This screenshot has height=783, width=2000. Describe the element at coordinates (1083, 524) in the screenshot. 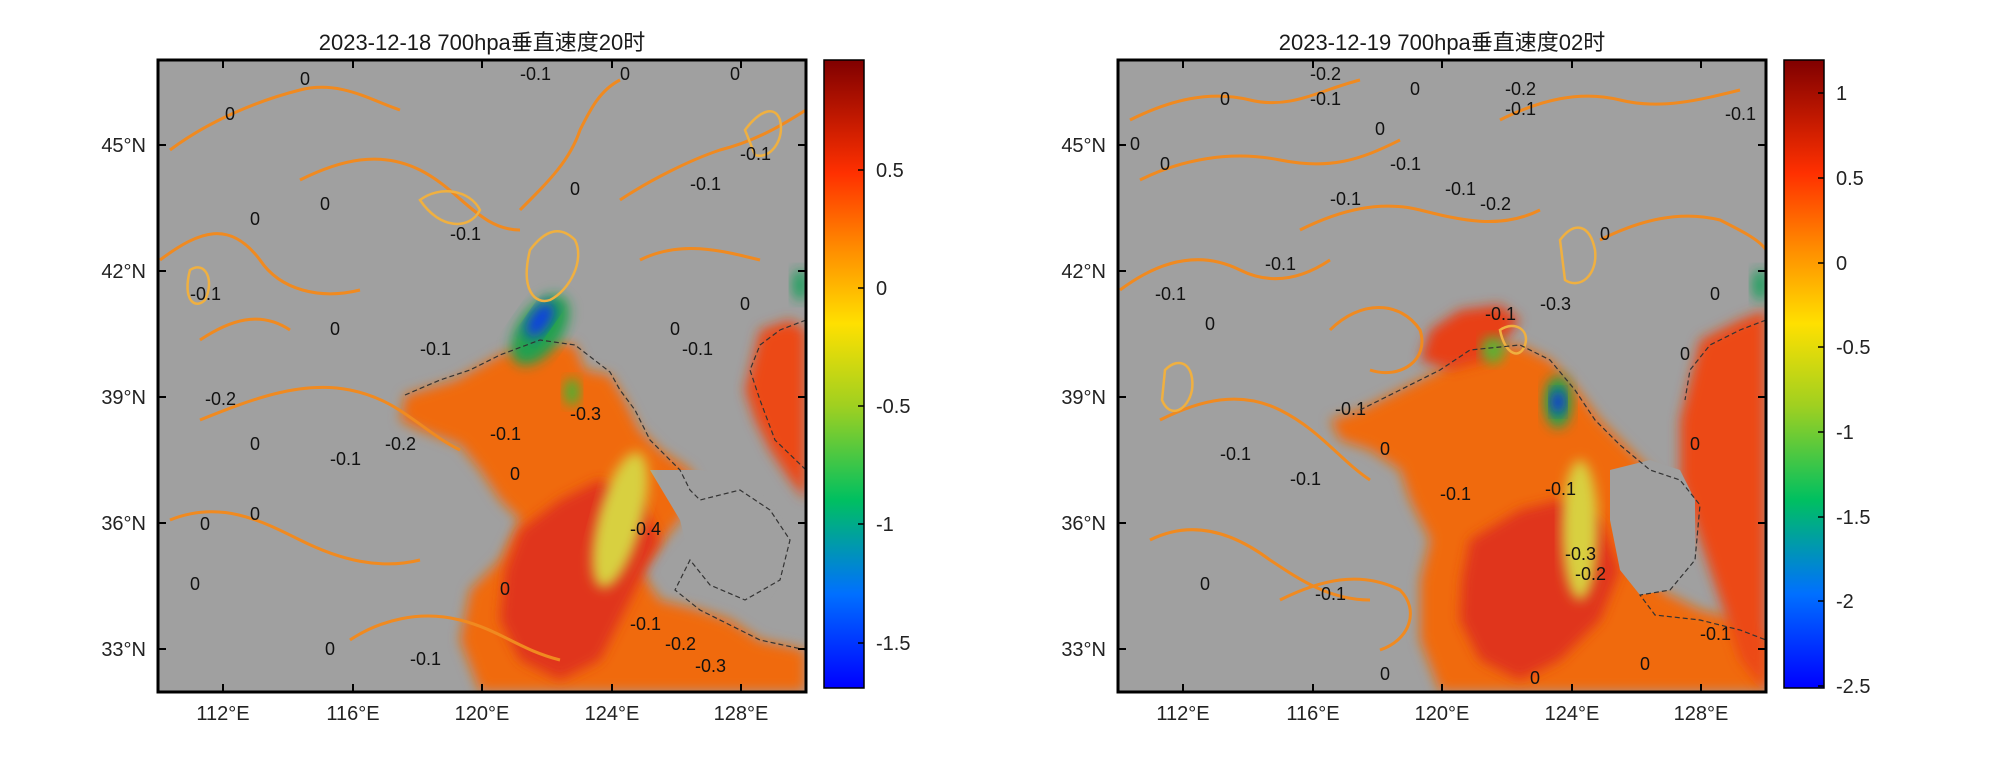

I see `y-tick-label: 36°N` at that location.